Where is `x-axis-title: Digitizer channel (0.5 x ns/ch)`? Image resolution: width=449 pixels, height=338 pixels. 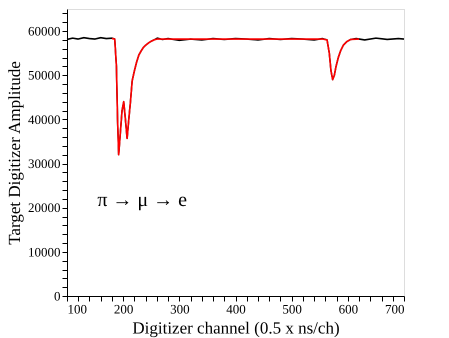
x-axis-title: Digitizer channel (0.5 x ns/ch) is located at coordinates (236, 328).